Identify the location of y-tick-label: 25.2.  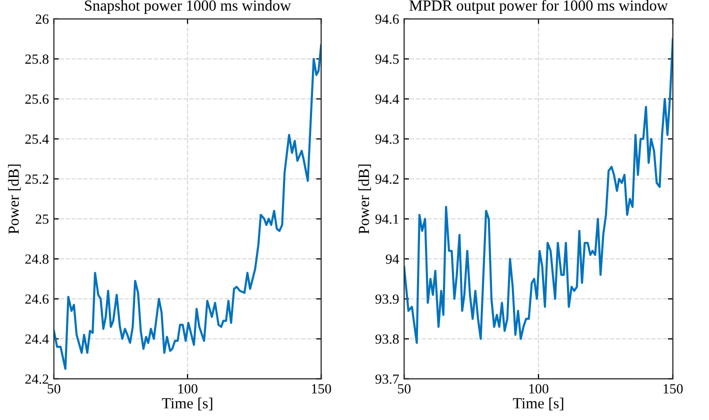
(36, 179).